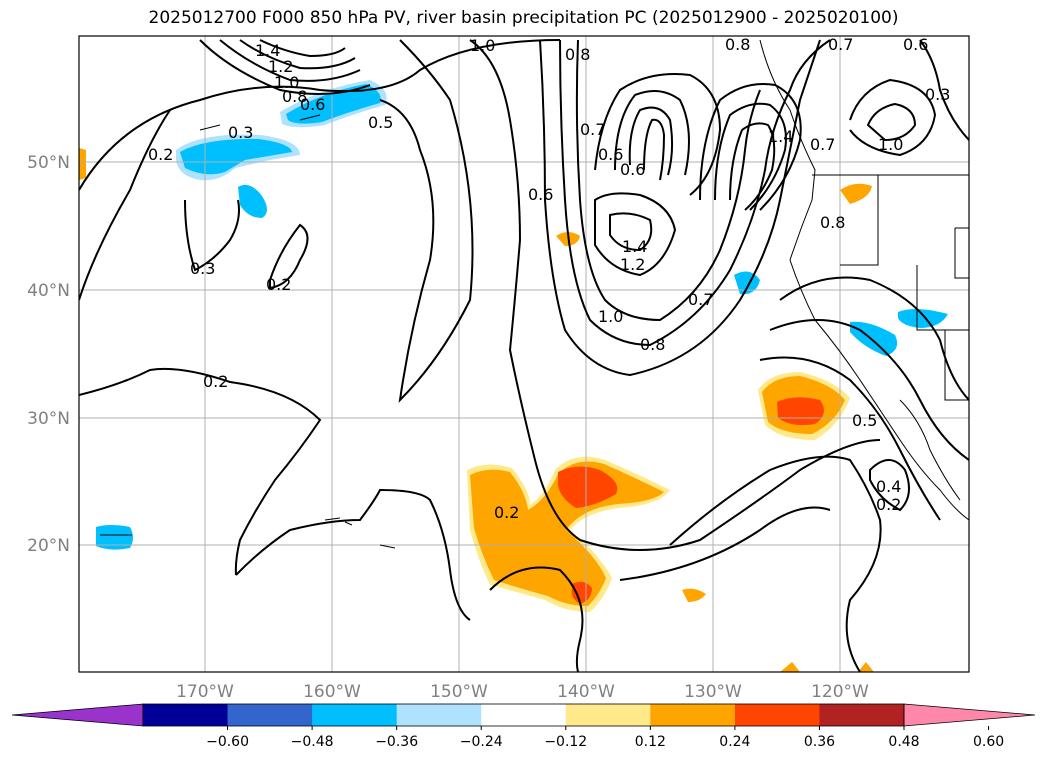 Image resolution: width=1047 pixels, height=765 pixels. What do you see at coordinates (819, 742) in the screenshot?
I see `colorbar-tick-label: 0.36` at bounding box center [819, 742].